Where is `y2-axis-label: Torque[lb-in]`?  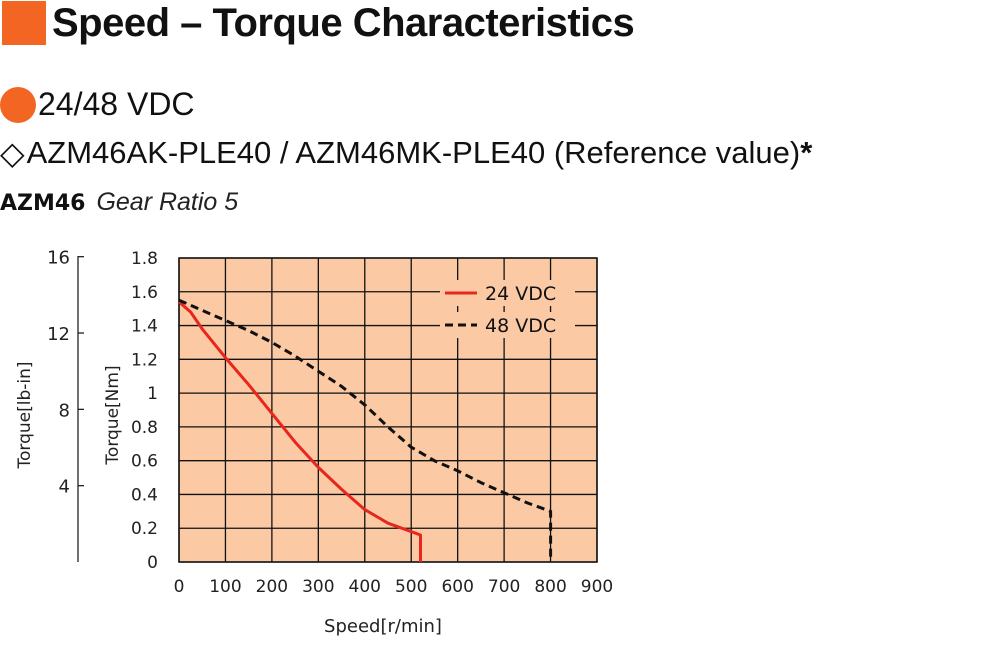
y2-axis-label: Torque[lb-in] is located at coordinates (25, 415).